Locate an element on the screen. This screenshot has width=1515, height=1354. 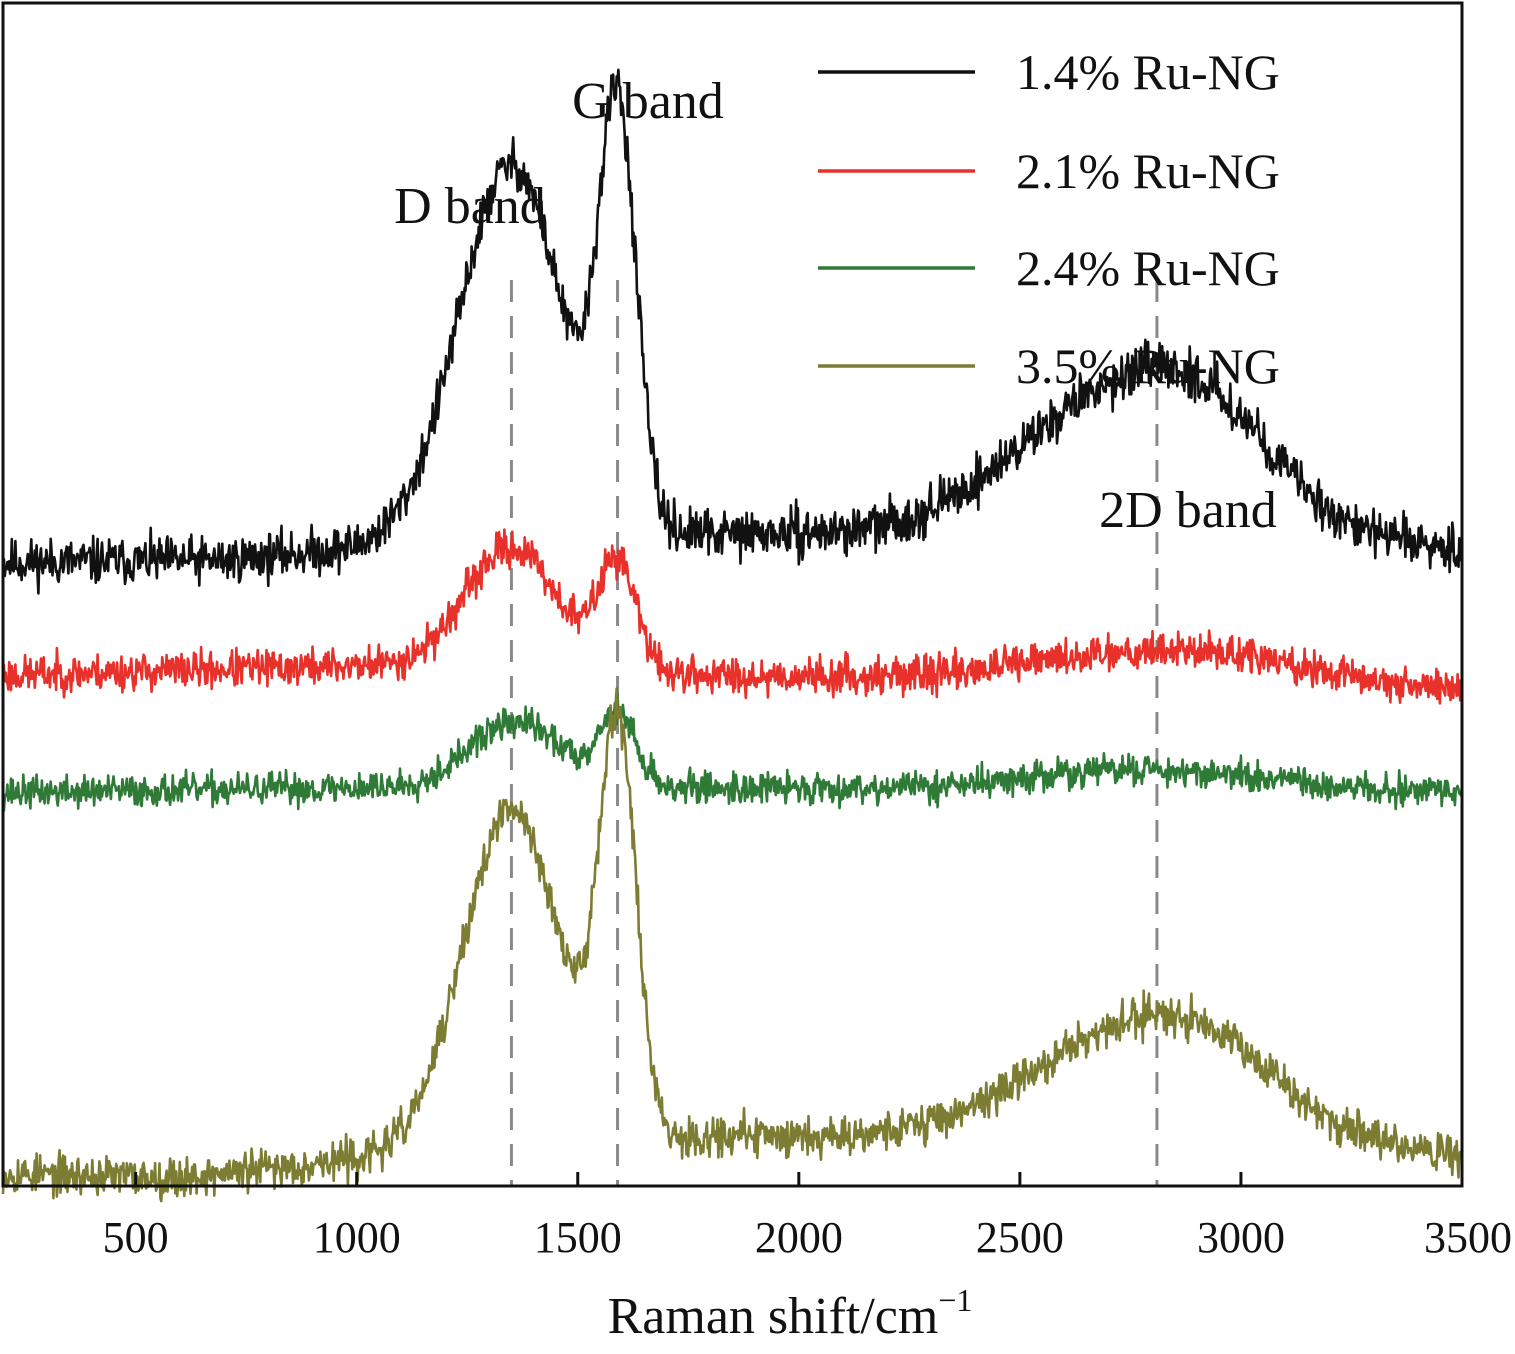
annotation-g-band: G band is located at coordinates (648, 101).